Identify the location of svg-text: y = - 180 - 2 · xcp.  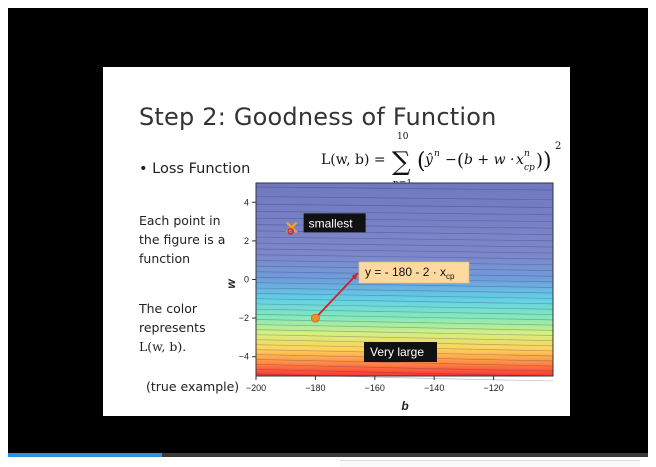
(410, 273).